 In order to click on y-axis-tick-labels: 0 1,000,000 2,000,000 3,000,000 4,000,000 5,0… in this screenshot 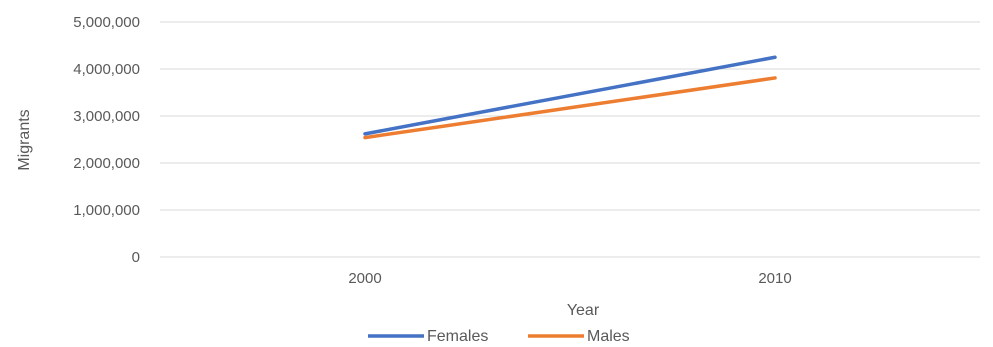, I will do `click(106, 140)`.